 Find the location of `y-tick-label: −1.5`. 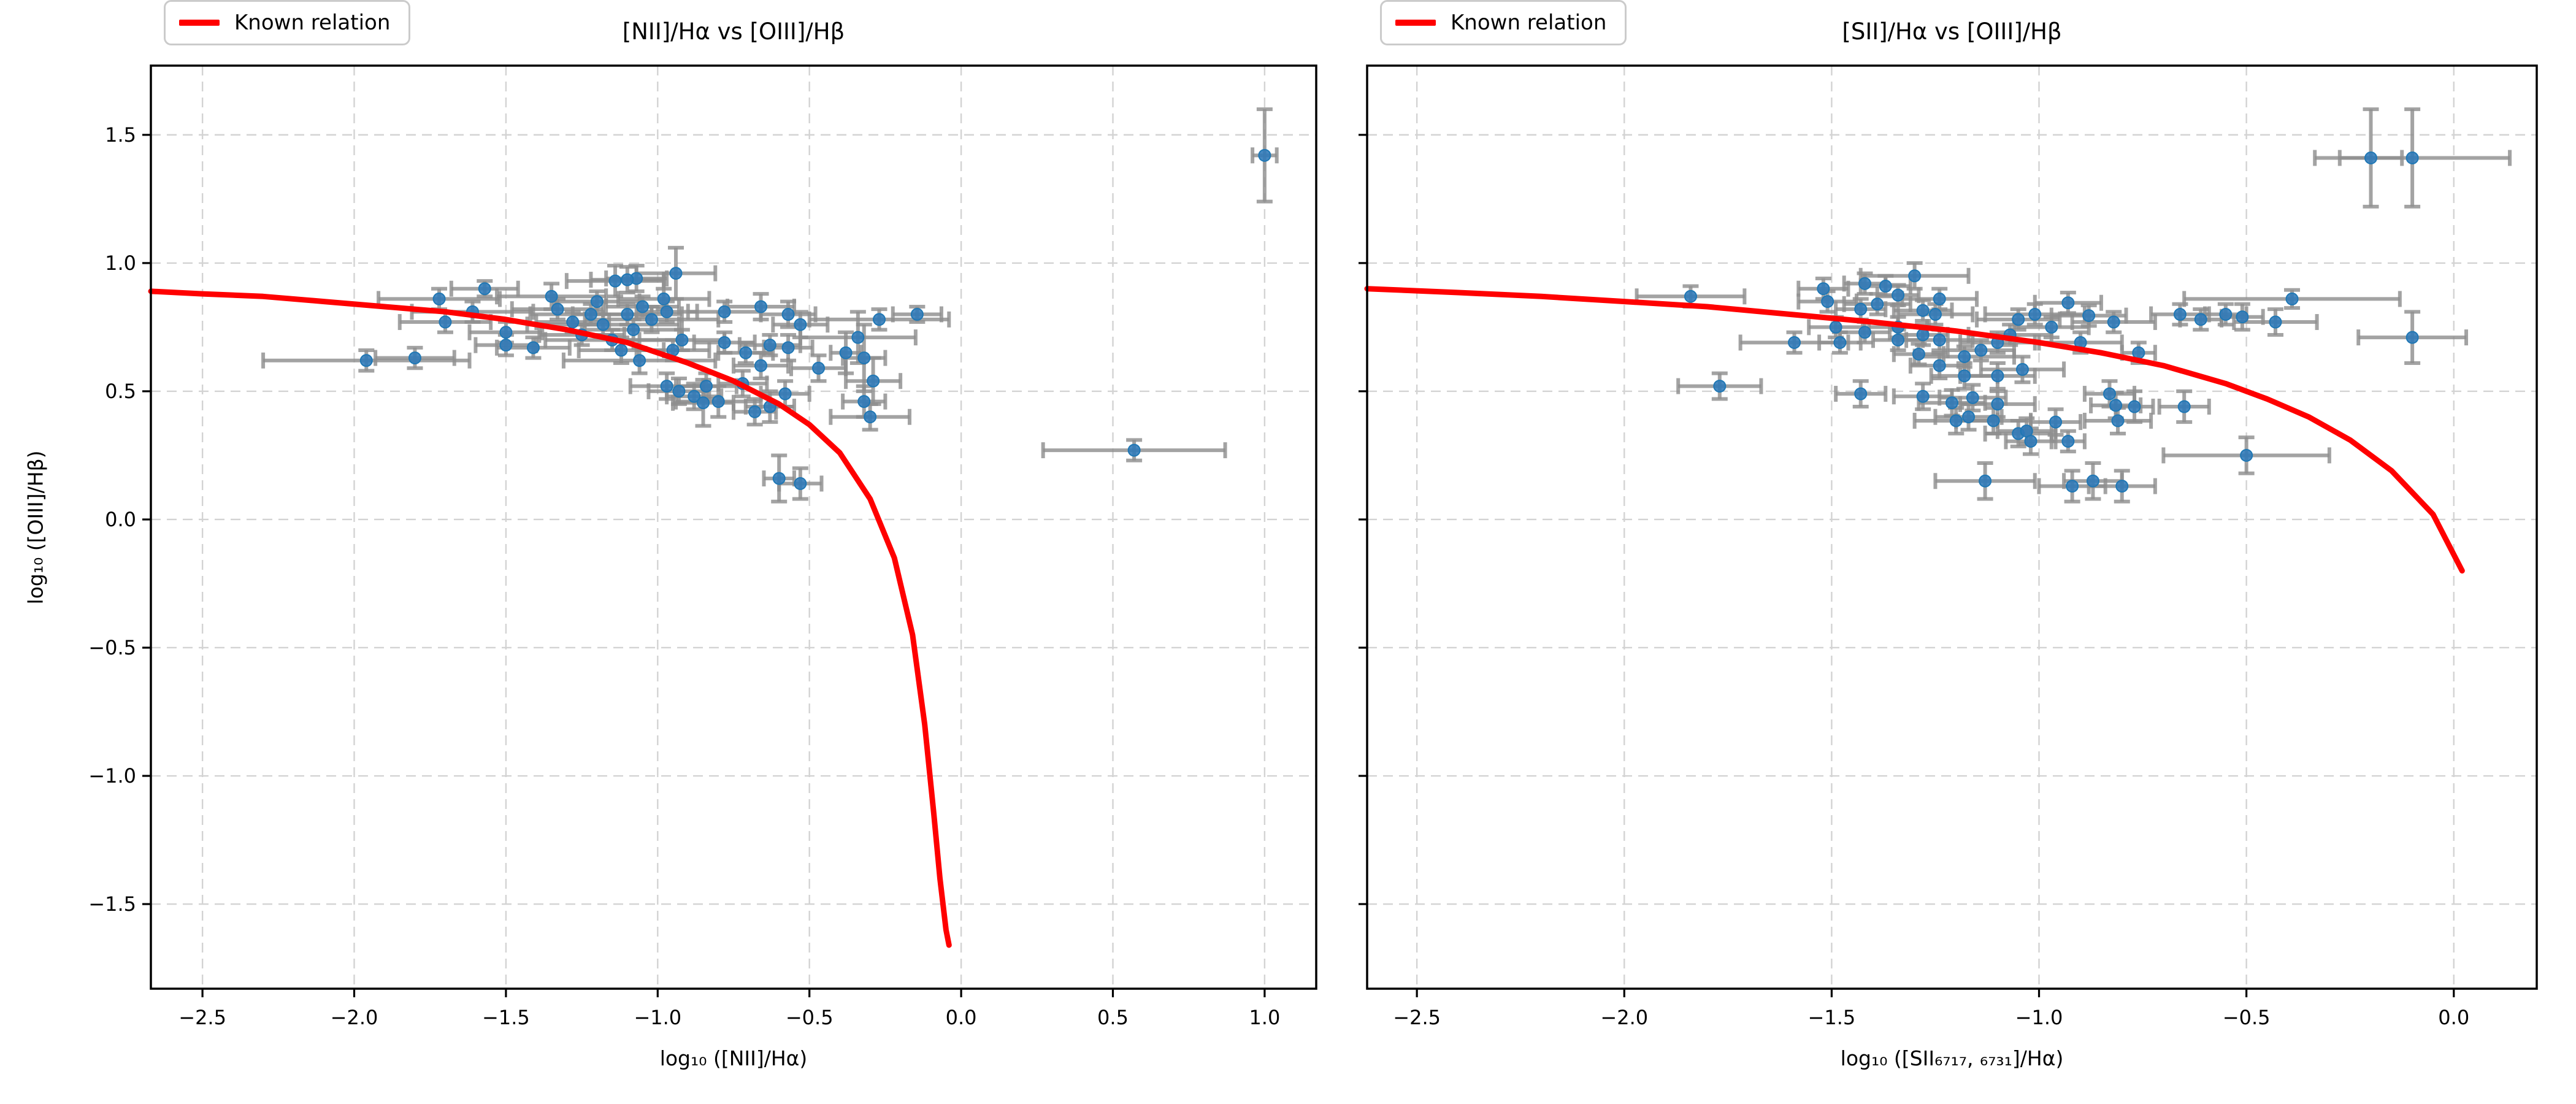

y-tick-label: −1.5 is located at coordinates (112, 904).